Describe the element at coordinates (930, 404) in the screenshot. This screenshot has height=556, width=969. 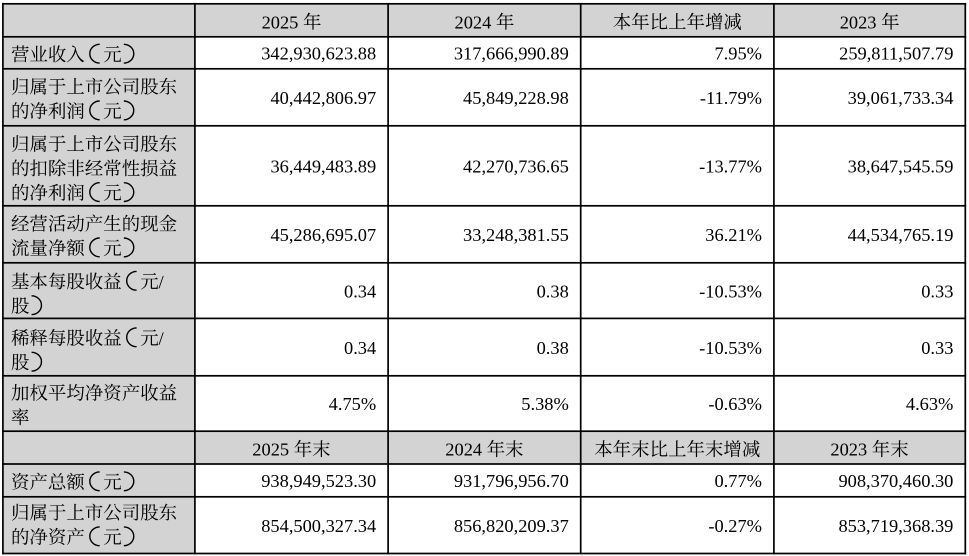
I see `svg-text: 4.63%` at that location.